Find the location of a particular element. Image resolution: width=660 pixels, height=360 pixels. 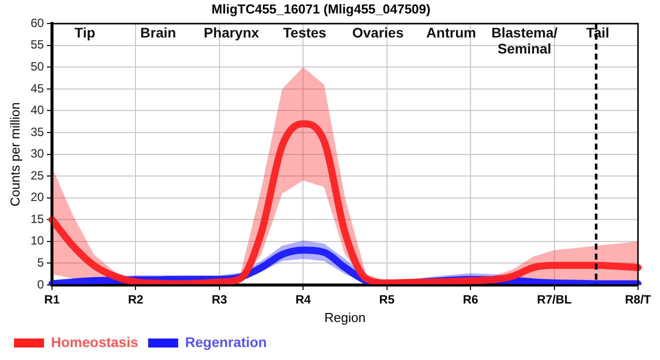

y-axis-title: Counts per million is located at coordinates (14, 154).